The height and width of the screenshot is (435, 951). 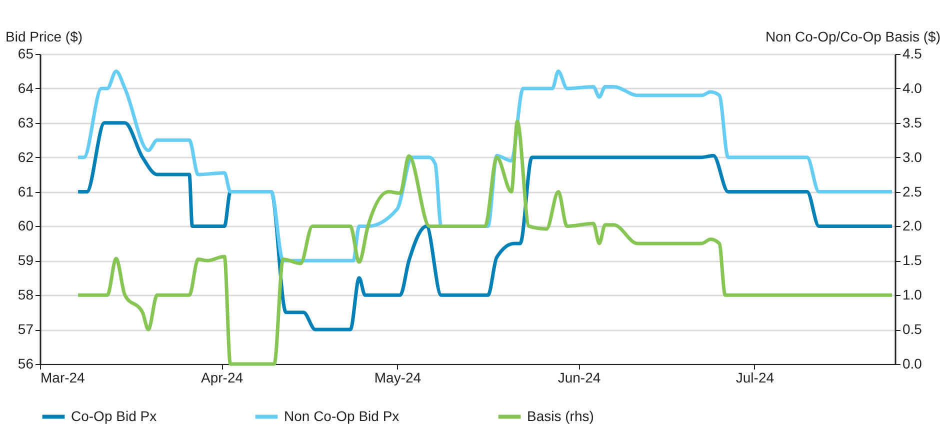 What do you see at coordinates (852, 36) in the screenshot?
I see `y2-axis-title: Non Co-Op/Co-Op Basis ($)` at bounding box center [852, 36].